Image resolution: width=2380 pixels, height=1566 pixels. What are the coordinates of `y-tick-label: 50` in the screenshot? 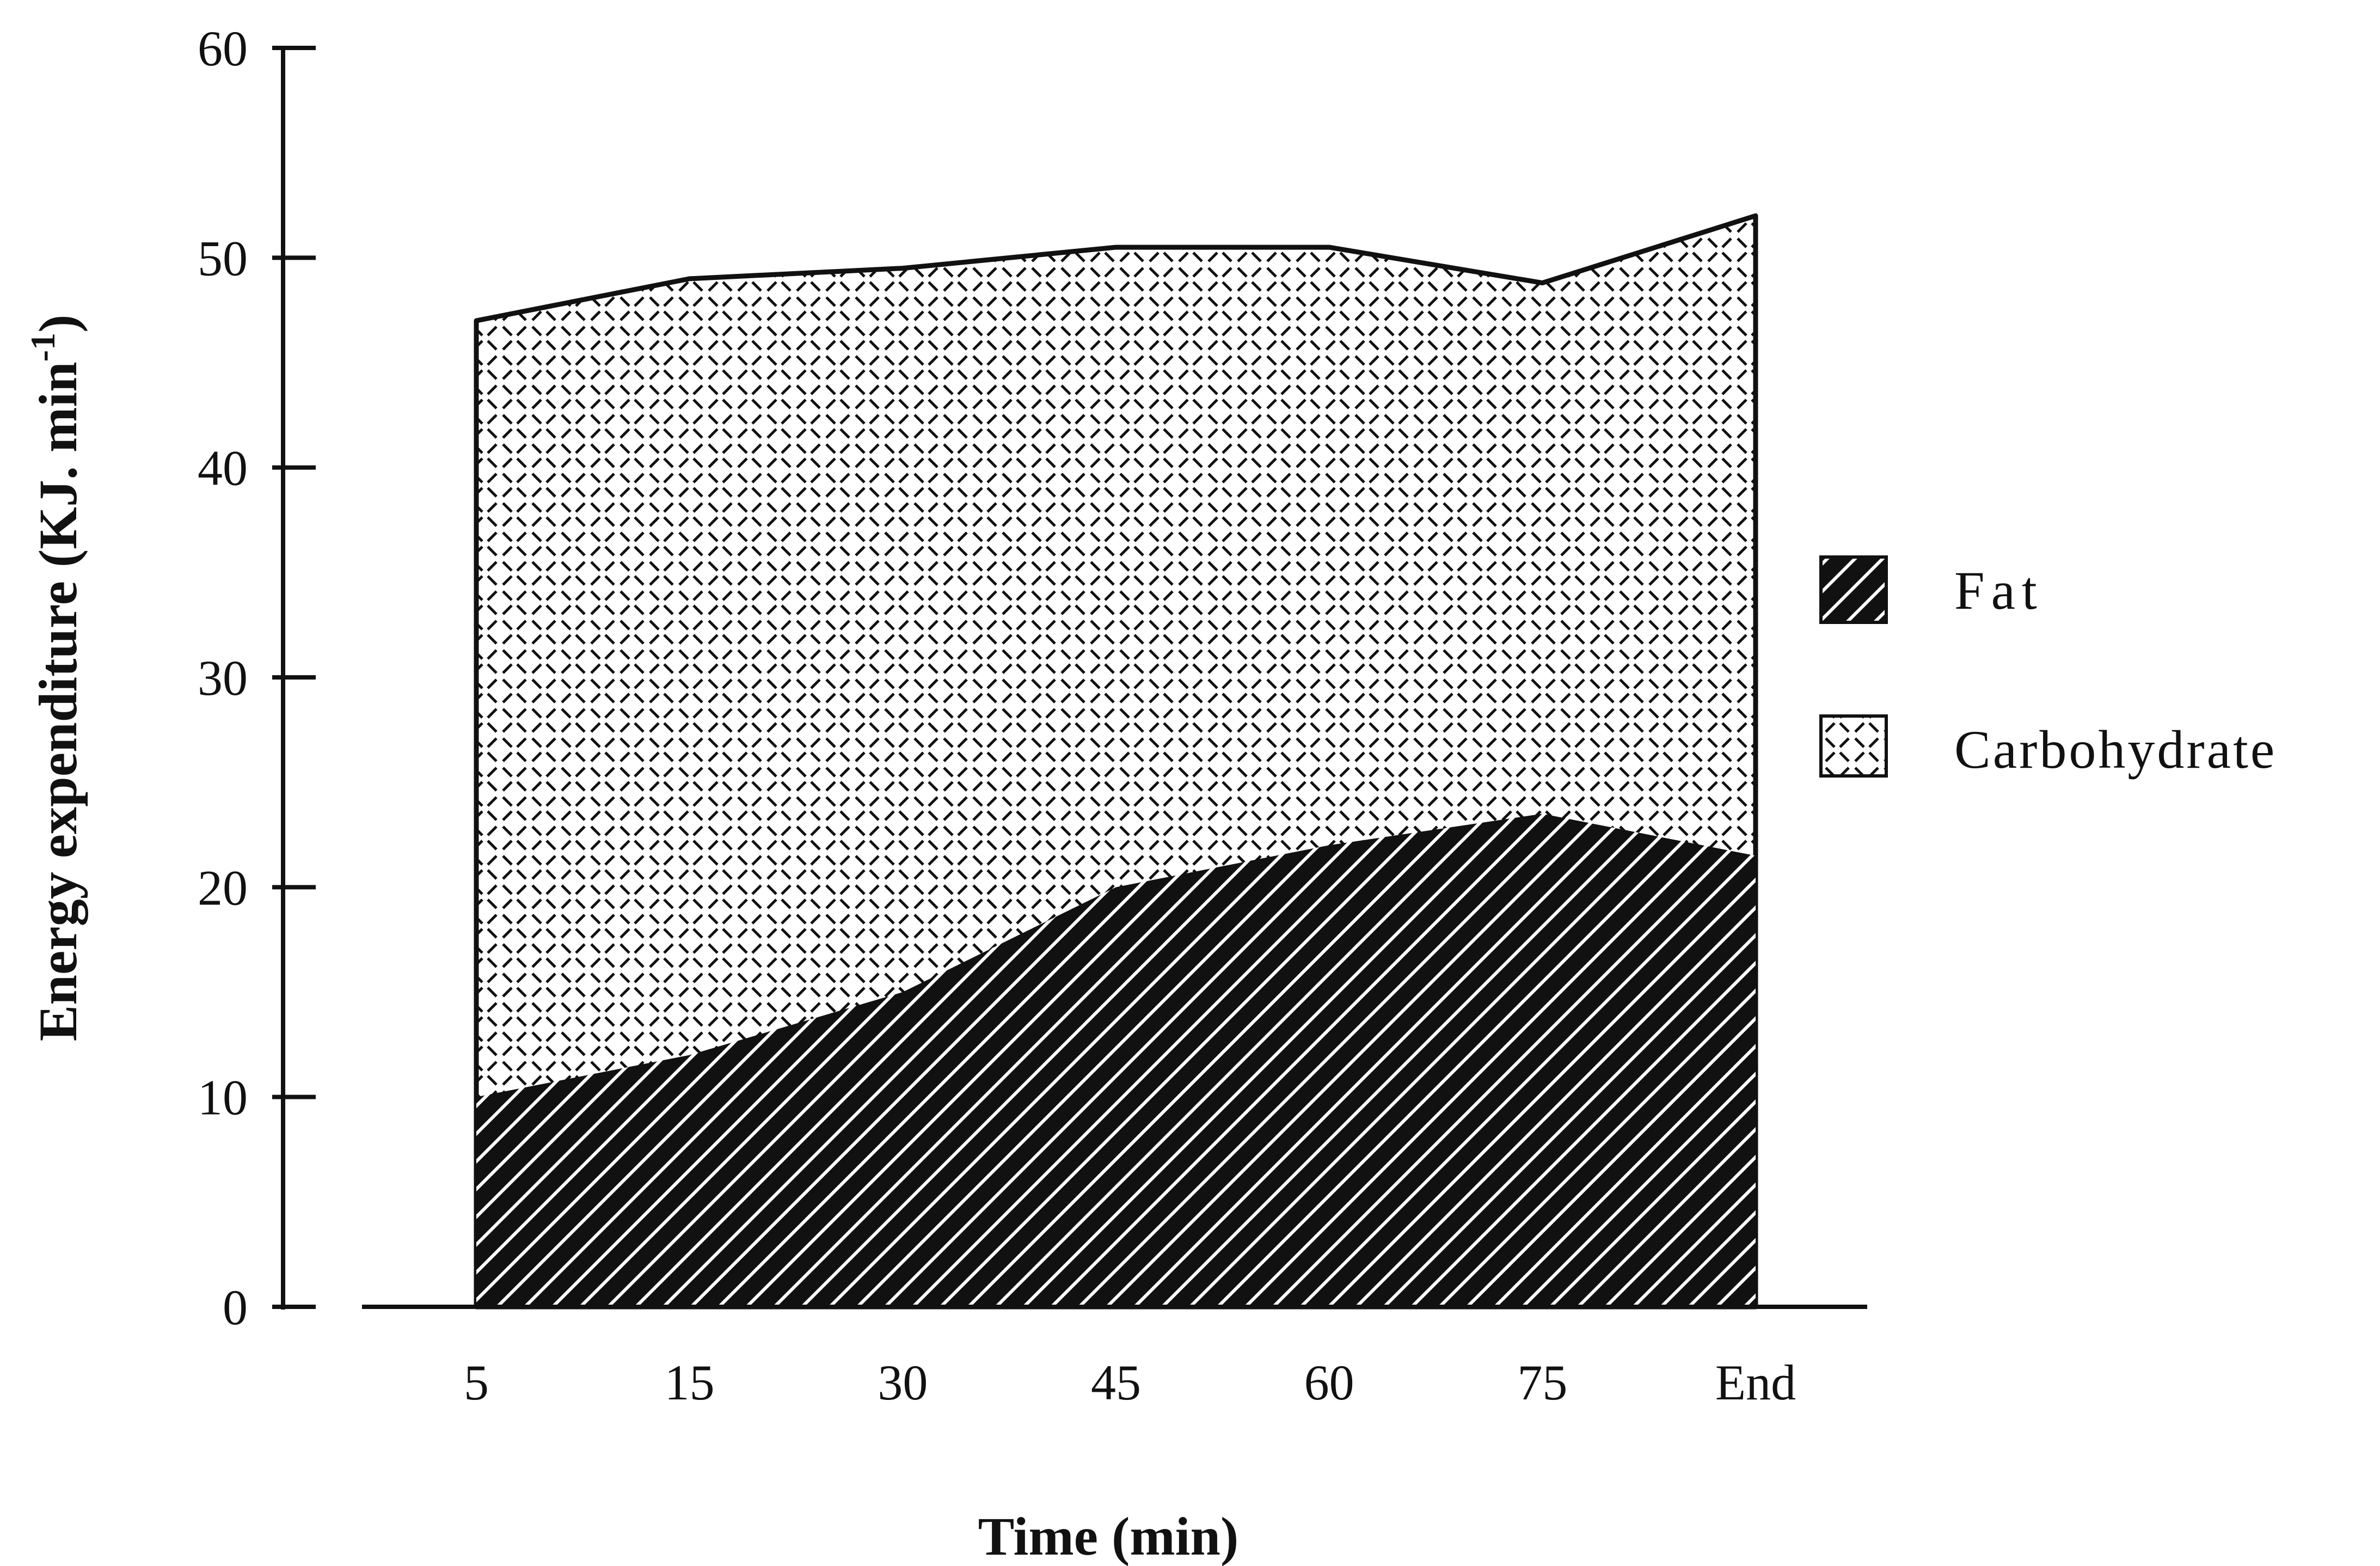 It's located at (223, 258).